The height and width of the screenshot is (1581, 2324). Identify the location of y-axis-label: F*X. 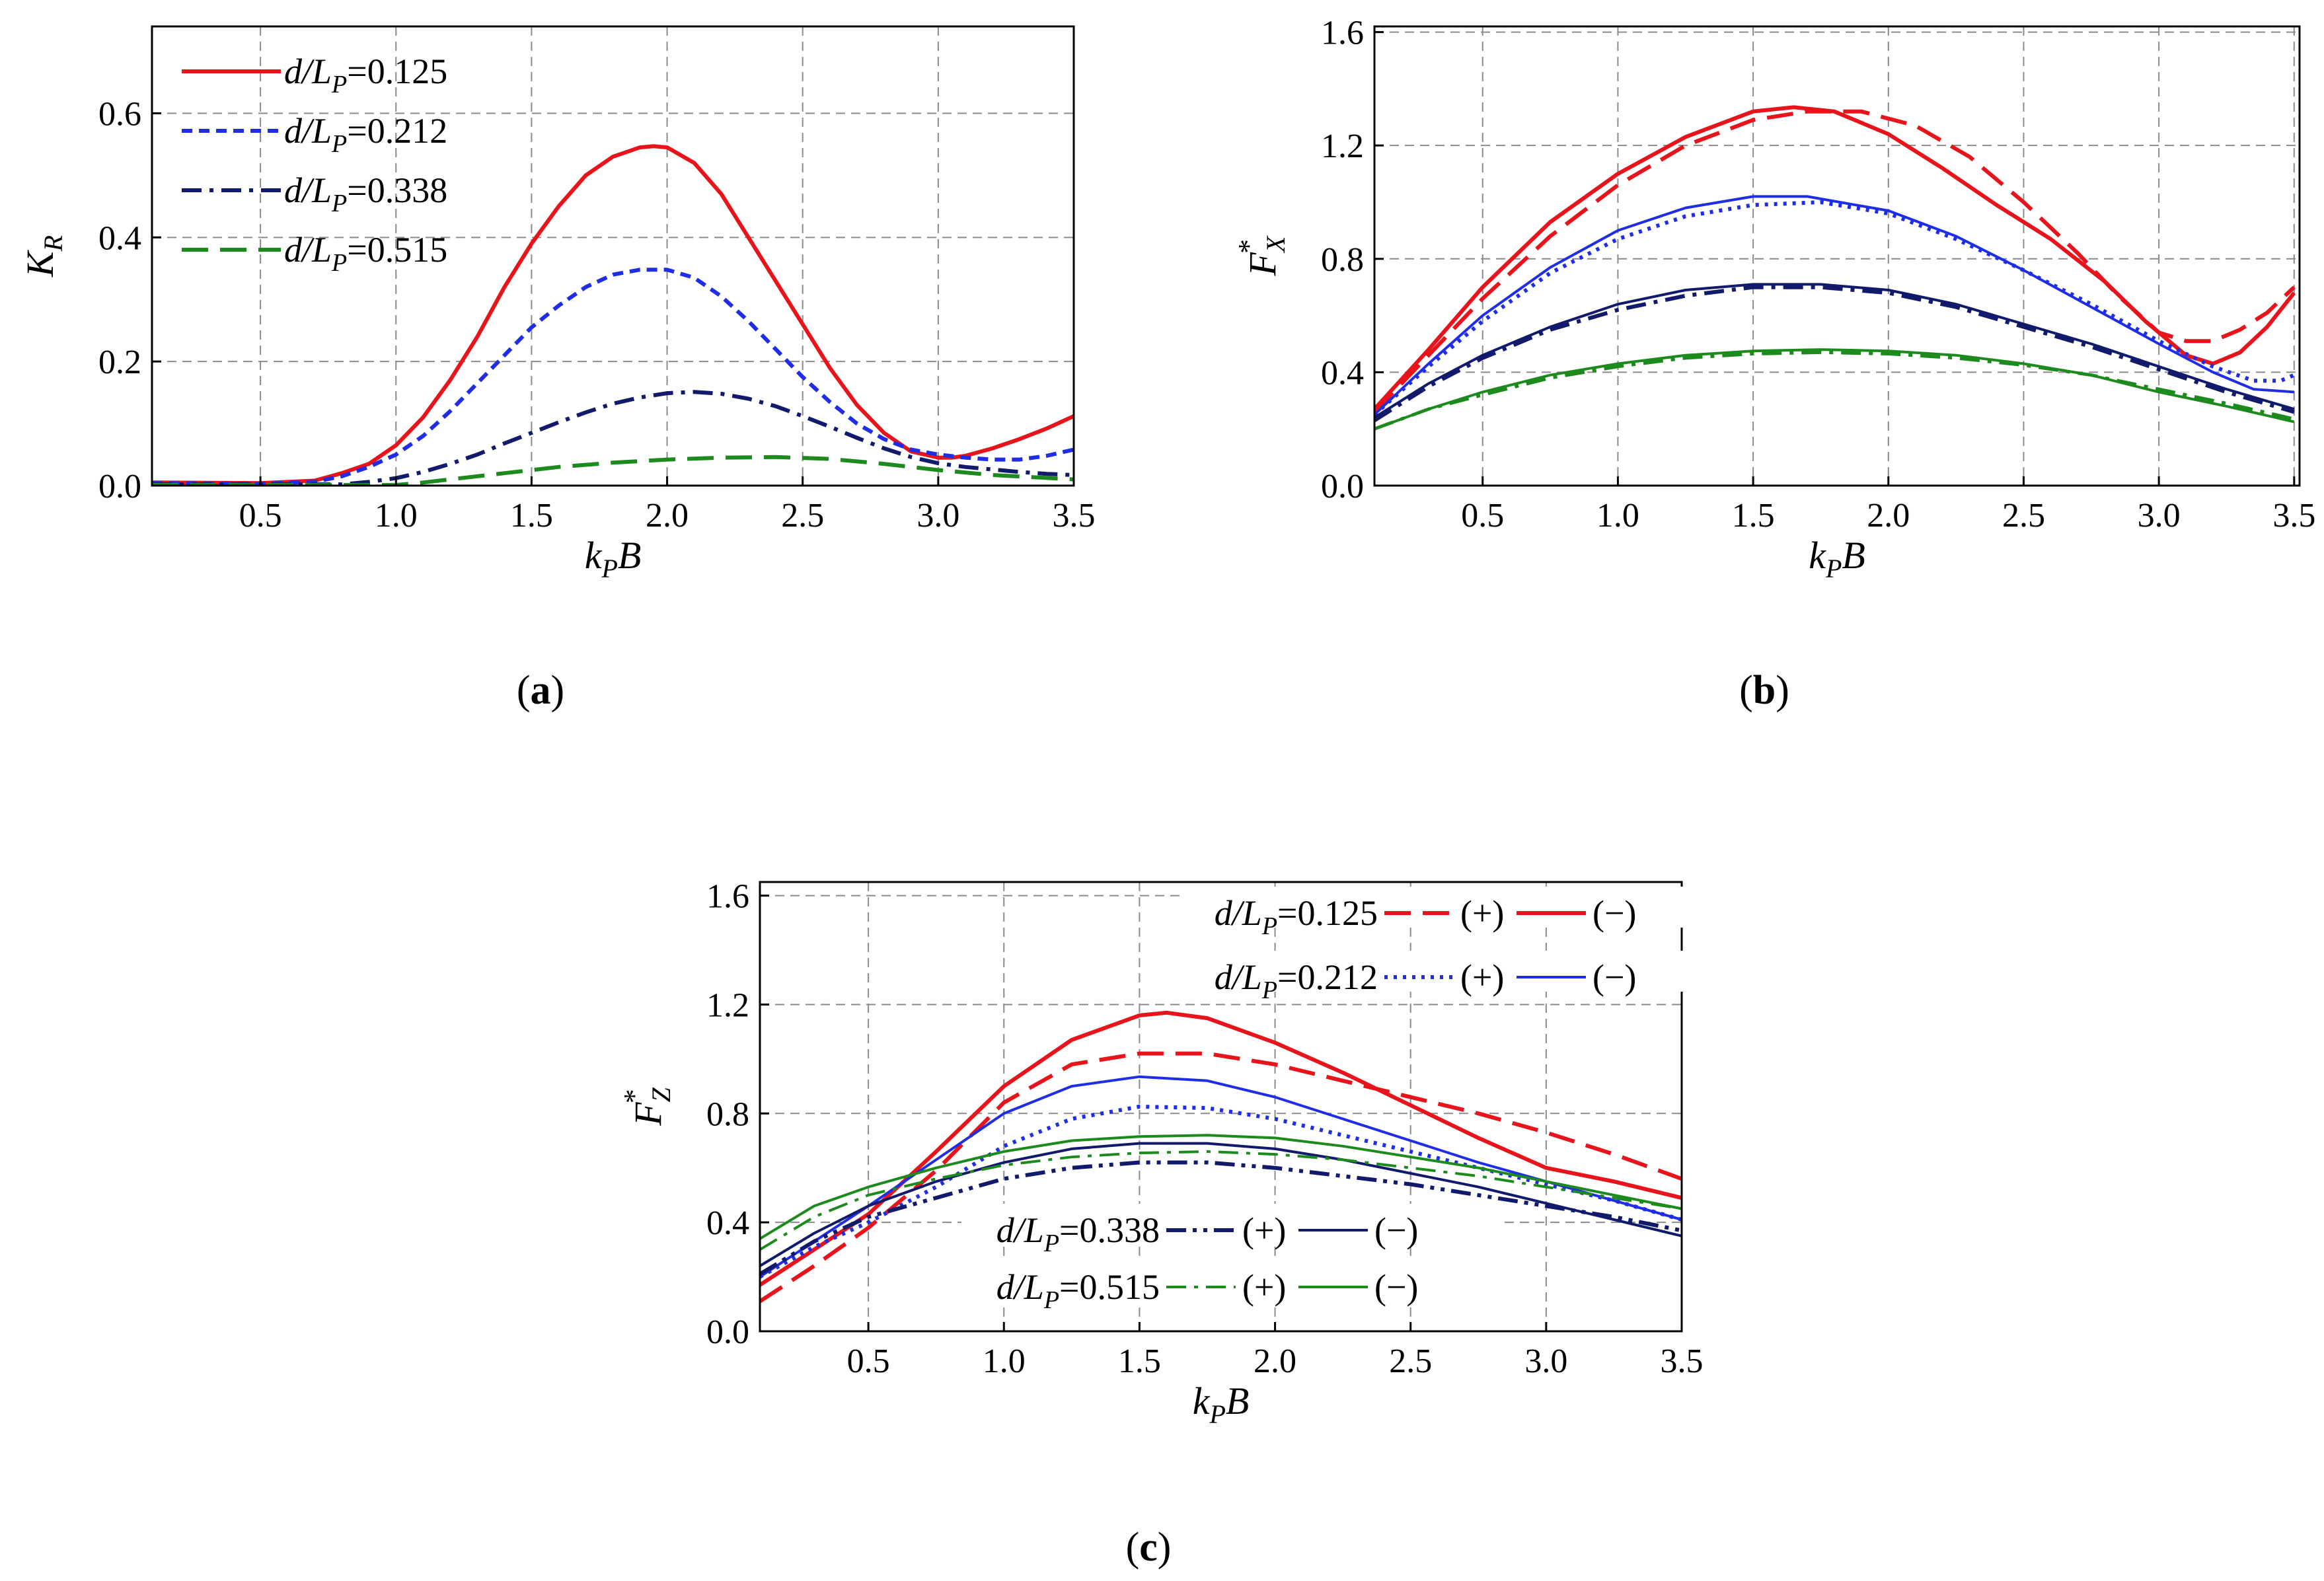
(1261, 256).